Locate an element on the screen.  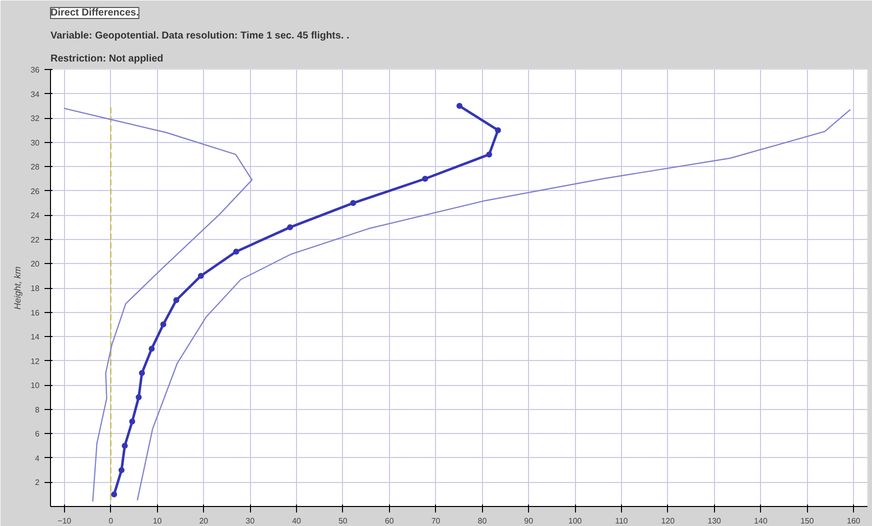
x-tick-label: 20 is located at coordinates (204, 521).